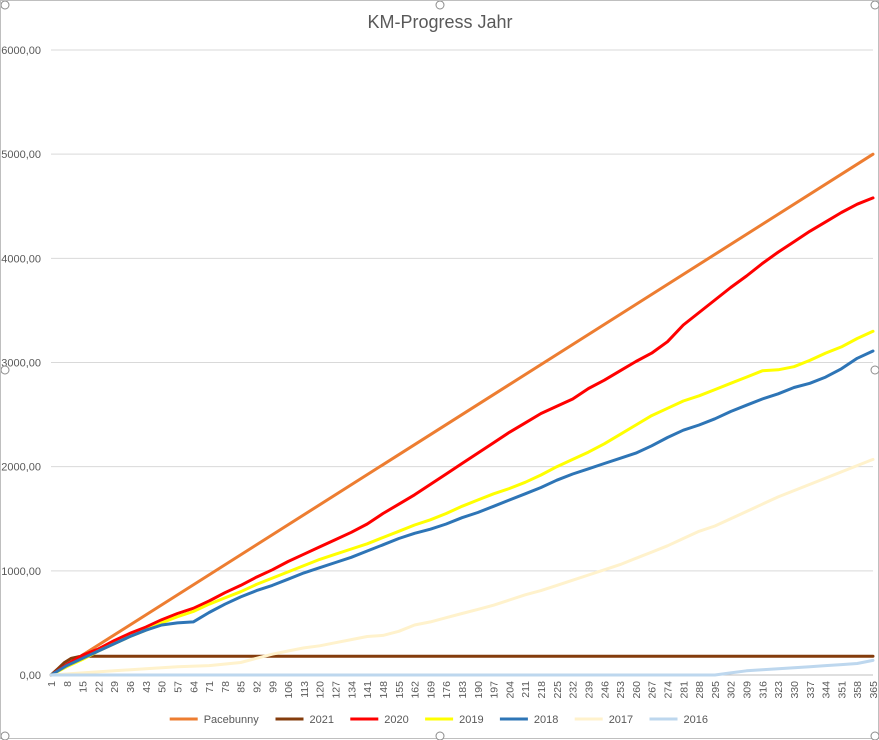  Describe the element at coordinates (526, 689) in the screenshot. I see `x-tick-label: 211` at that location.